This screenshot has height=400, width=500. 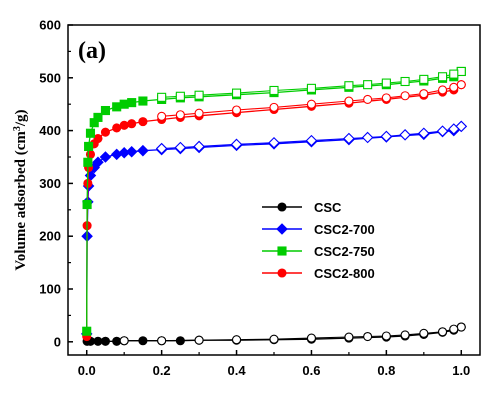 What do you see at coordinates (21, 189) in the screenshot?
I see `y-axis-label: Volume adsorbed (cm3/g)` at bounding box center [21, 189].